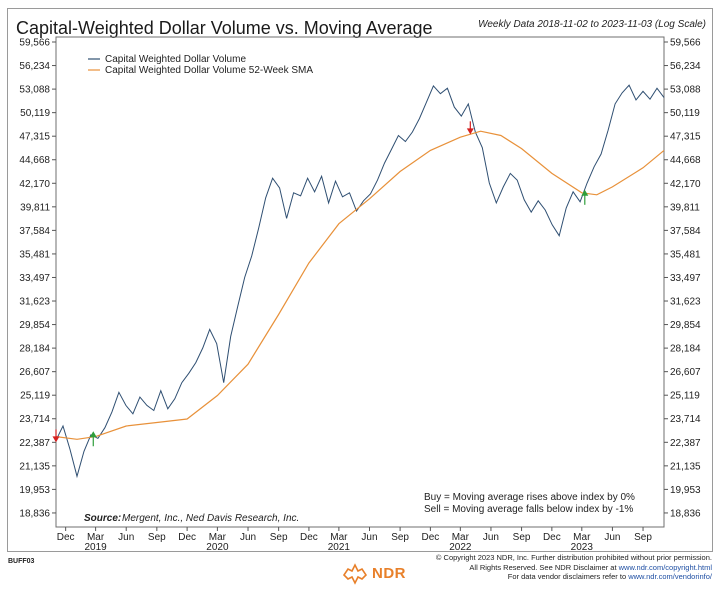 Image resolution: width=720 pixels, height=593 pixels. What do you see at coordinates (34, 325) in the screenshot?
I see `y-tick-label-left: 29,854` at bounding box center [34, 325].